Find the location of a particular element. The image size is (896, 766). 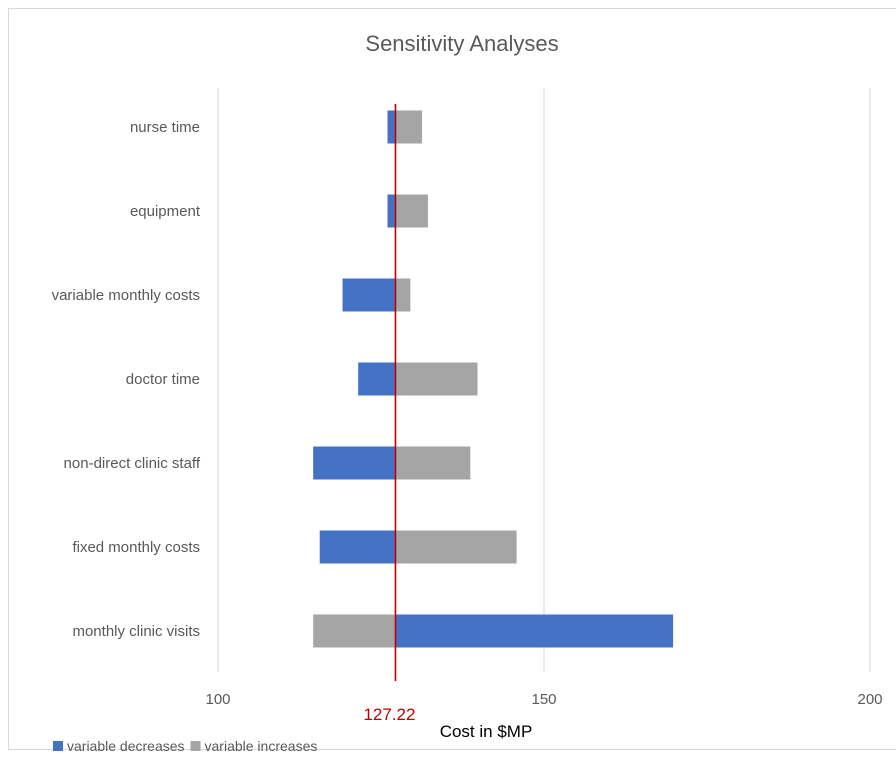

x-tick-label: 150 is located at coordinates (543, 699).